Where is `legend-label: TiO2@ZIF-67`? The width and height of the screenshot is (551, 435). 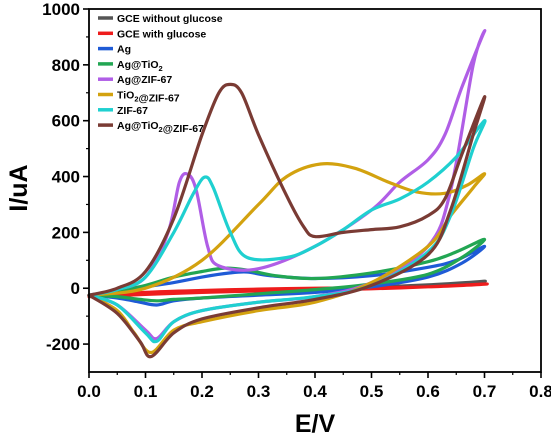
legend-label: TiO2@ZIF-67 is located at coordinates (148, 97).